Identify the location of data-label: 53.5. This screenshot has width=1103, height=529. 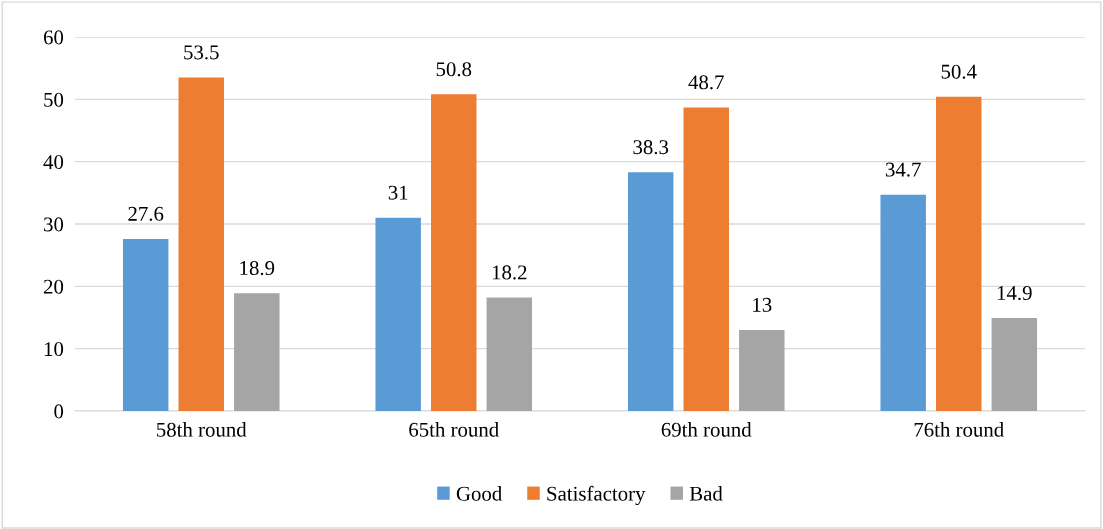
(201, 52).